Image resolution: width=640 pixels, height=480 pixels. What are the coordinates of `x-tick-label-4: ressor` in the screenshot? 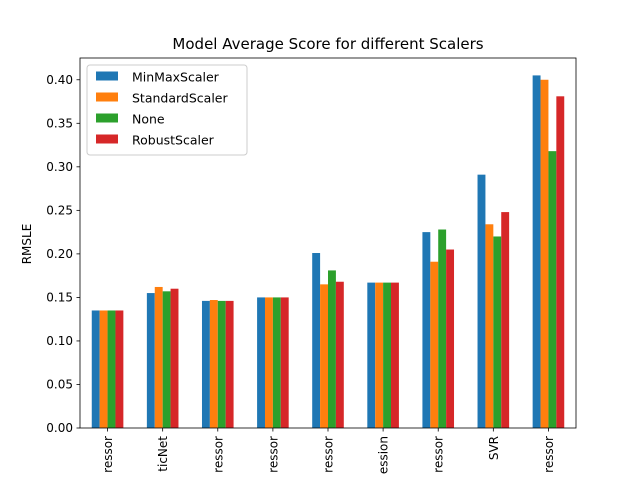 It's located at (329, 454).